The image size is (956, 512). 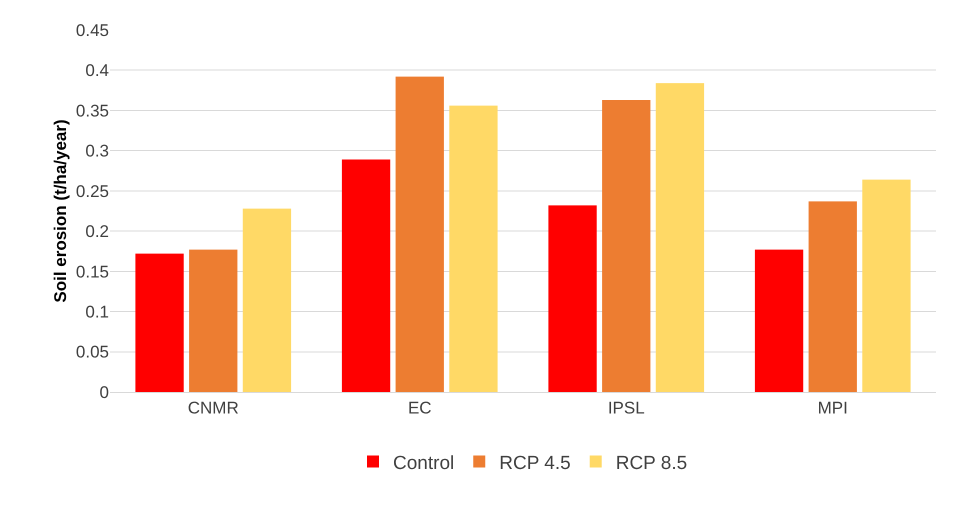 I want to click on legend-label: RCP 4.5, so click(x=535, y=463).